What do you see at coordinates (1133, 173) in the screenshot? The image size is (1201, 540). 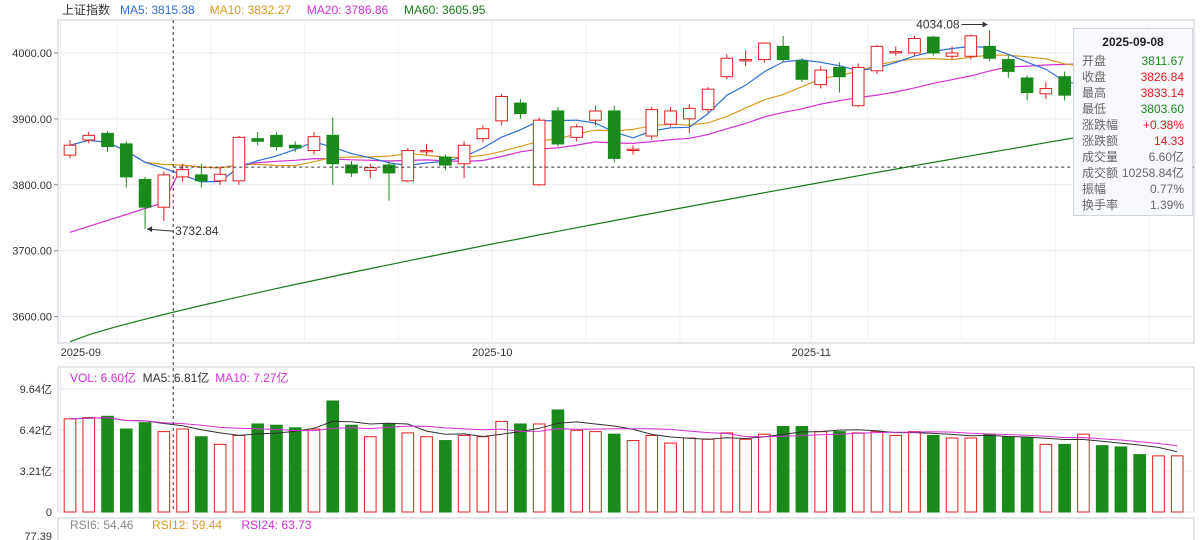 I see `info-row: 成交额 10258.84亿` at bounding box center [1133, 173].